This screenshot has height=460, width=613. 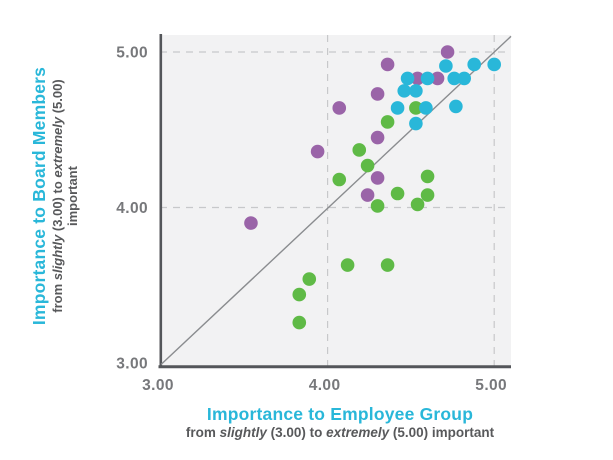 I want to click on y-axis-title: Importance to Board Members, so click(x=39, y=196).